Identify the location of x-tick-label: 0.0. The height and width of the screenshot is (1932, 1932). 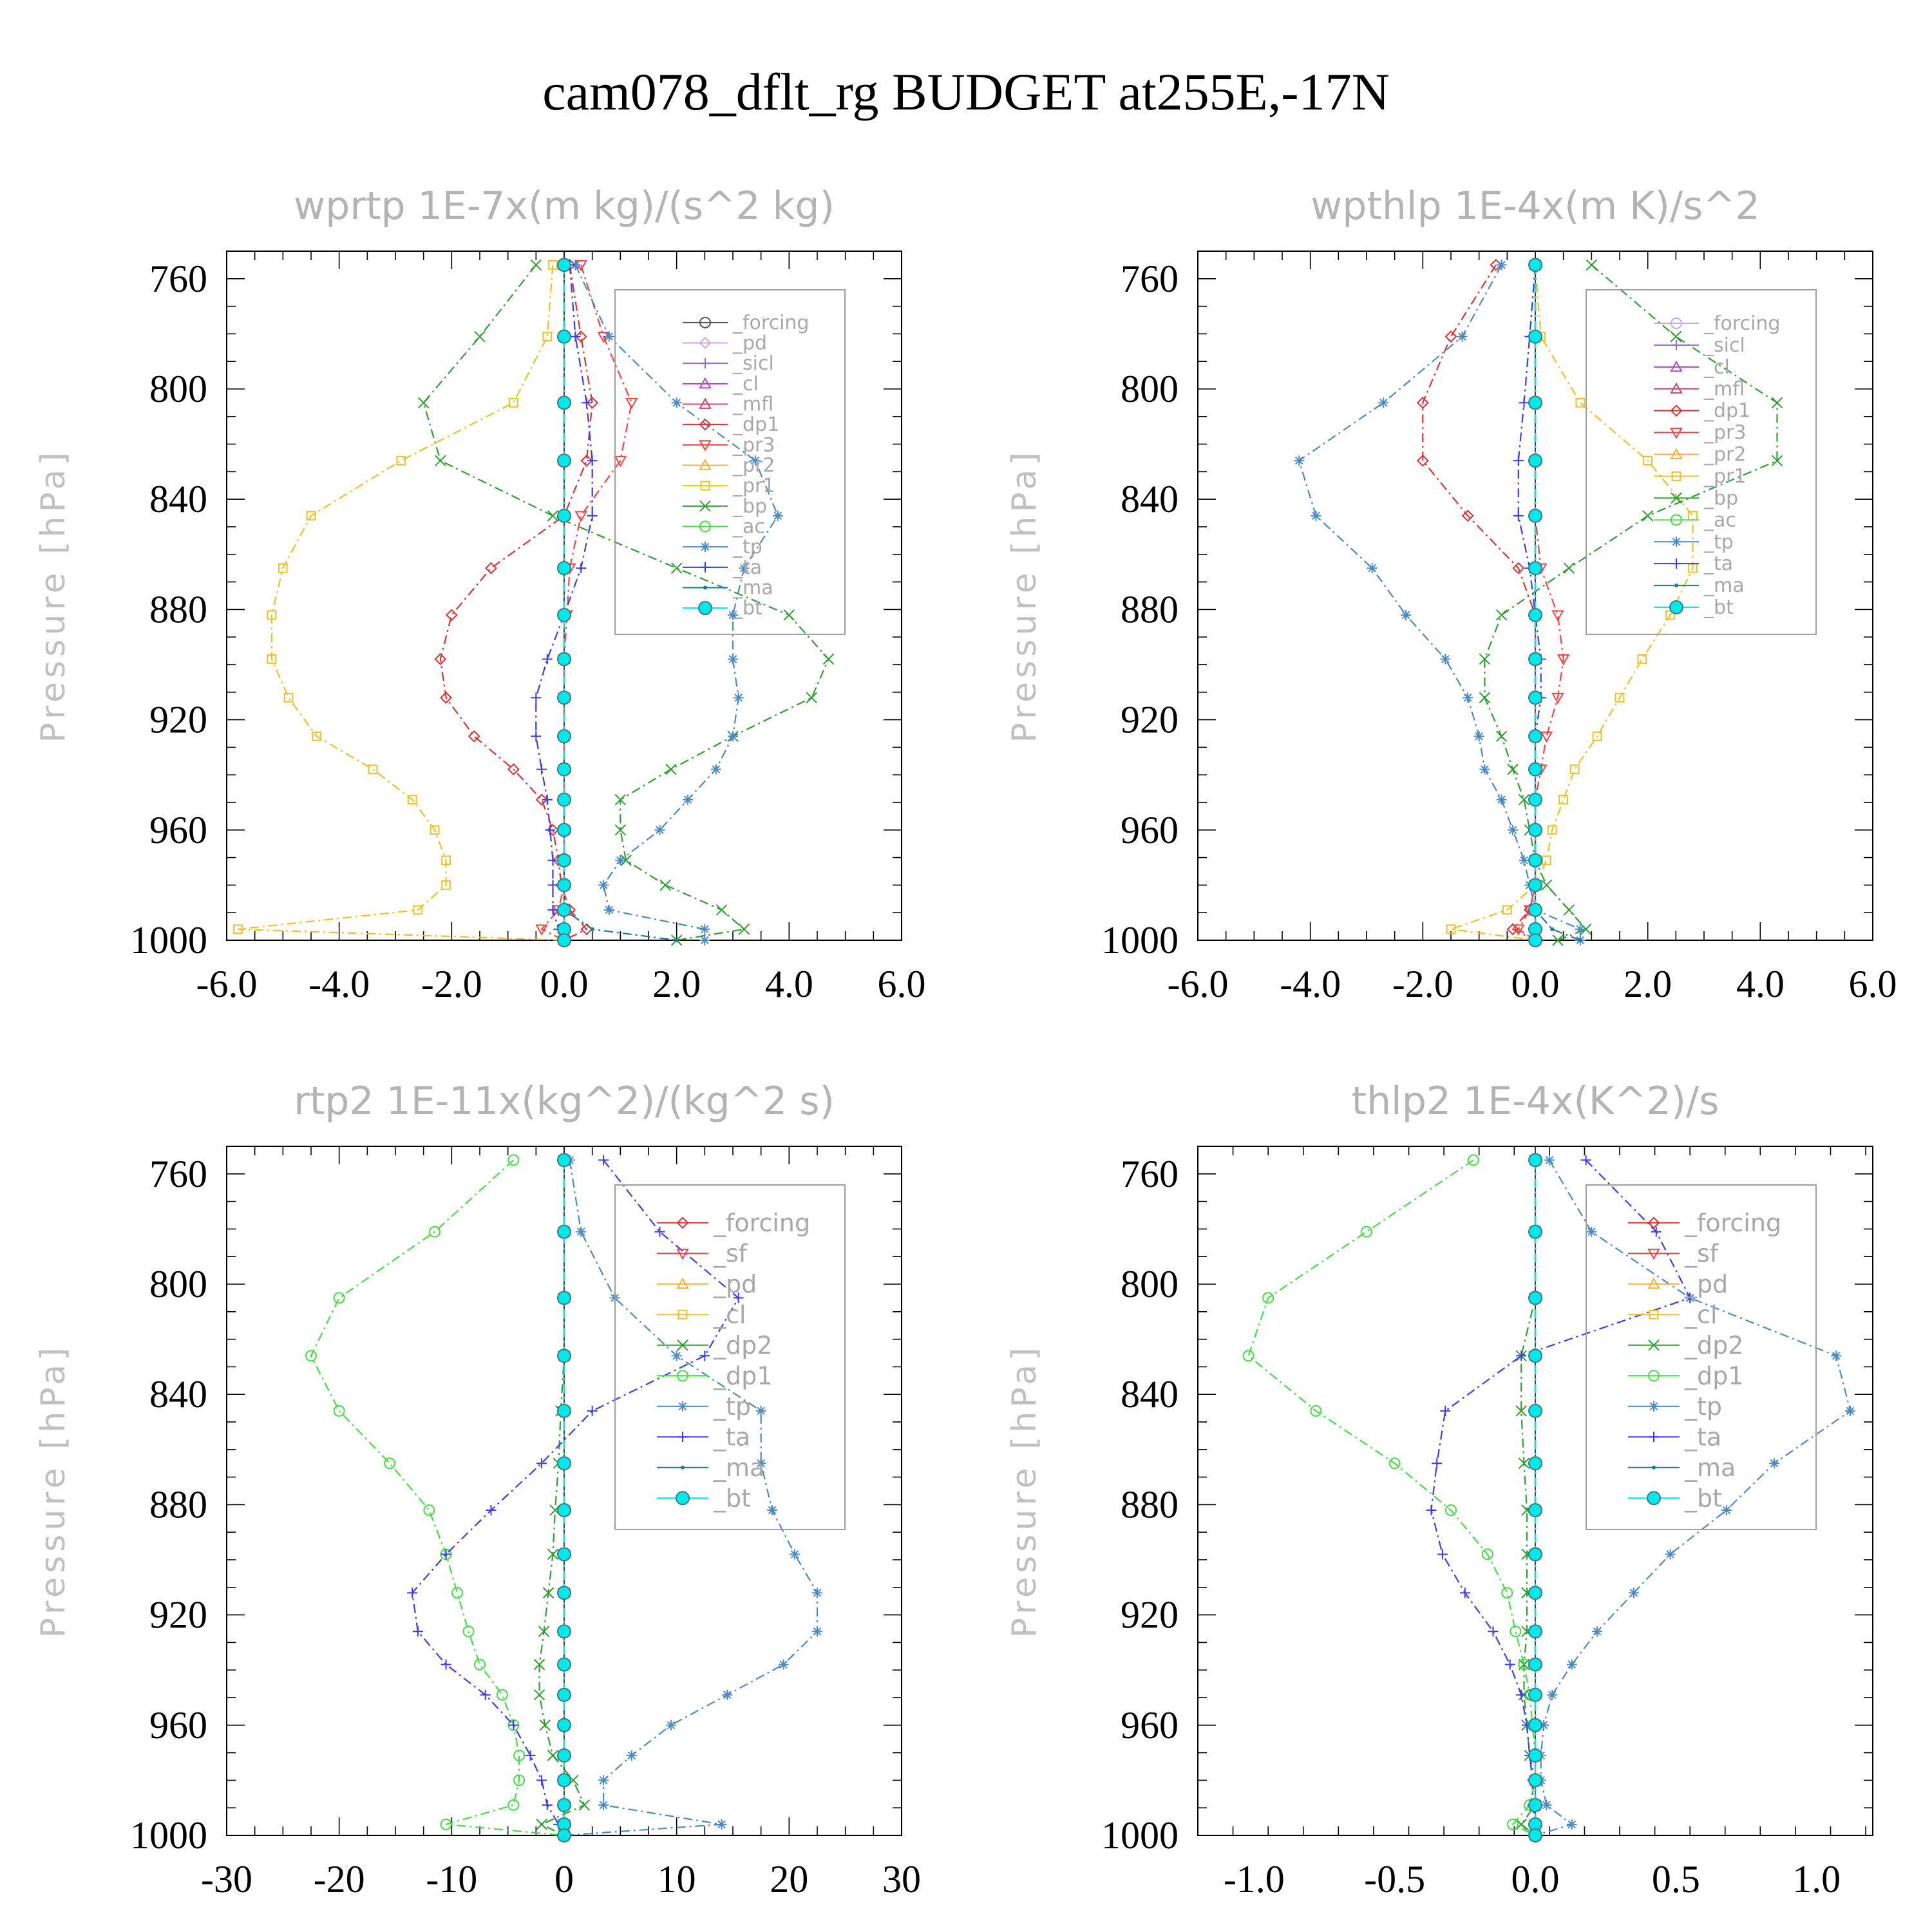
(1535, 1879).